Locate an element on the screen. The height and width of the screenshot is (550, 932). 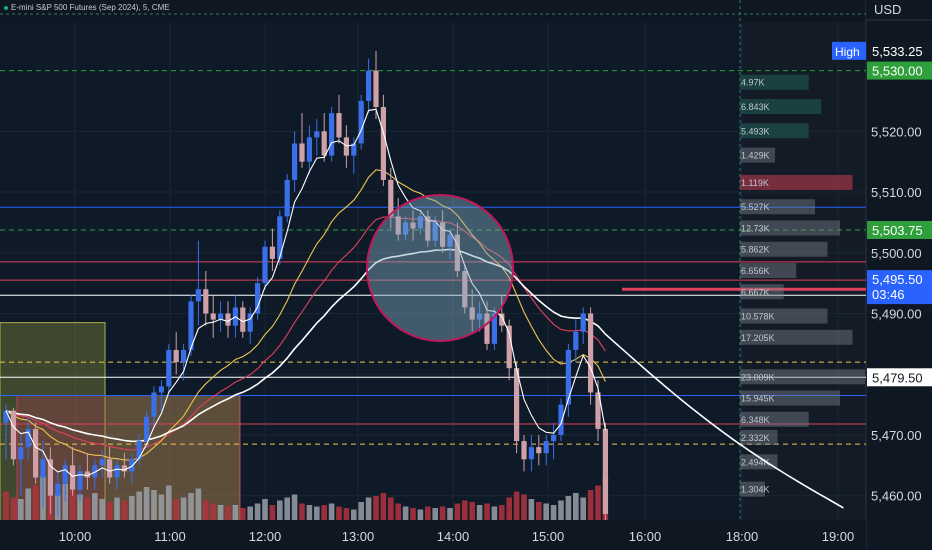
current-price-box is located at coordinates (899, 287).